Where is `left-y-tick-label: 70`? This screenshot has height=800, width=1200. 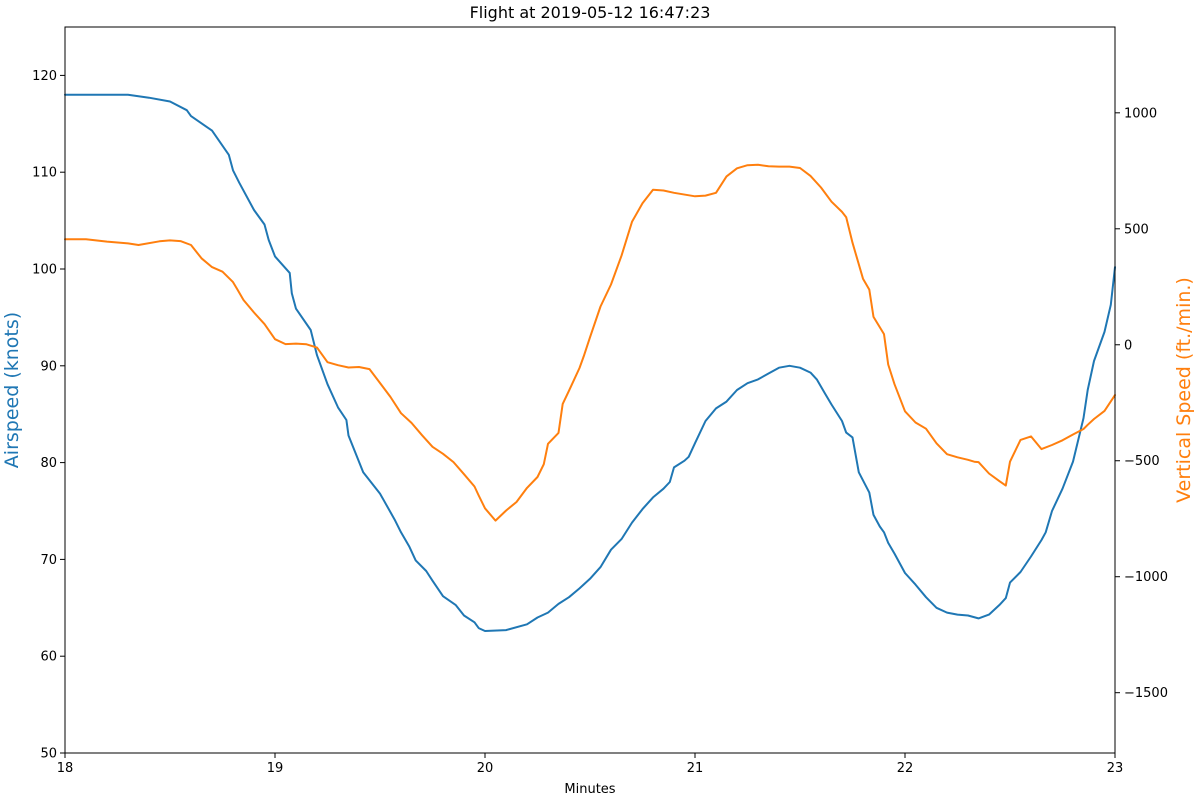
left-y-tick-label: 70 is located at coordinates (48, 560).